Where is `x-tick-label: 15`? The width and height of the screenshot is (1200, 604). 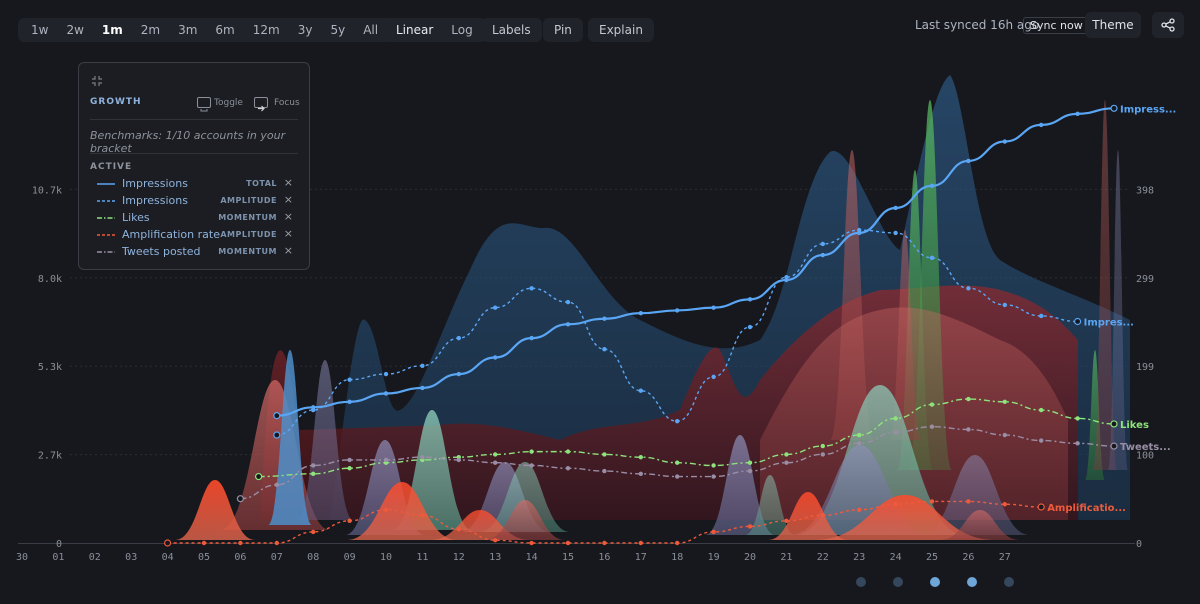 x-tick-label: 15 is located at coordinates (568, 557).